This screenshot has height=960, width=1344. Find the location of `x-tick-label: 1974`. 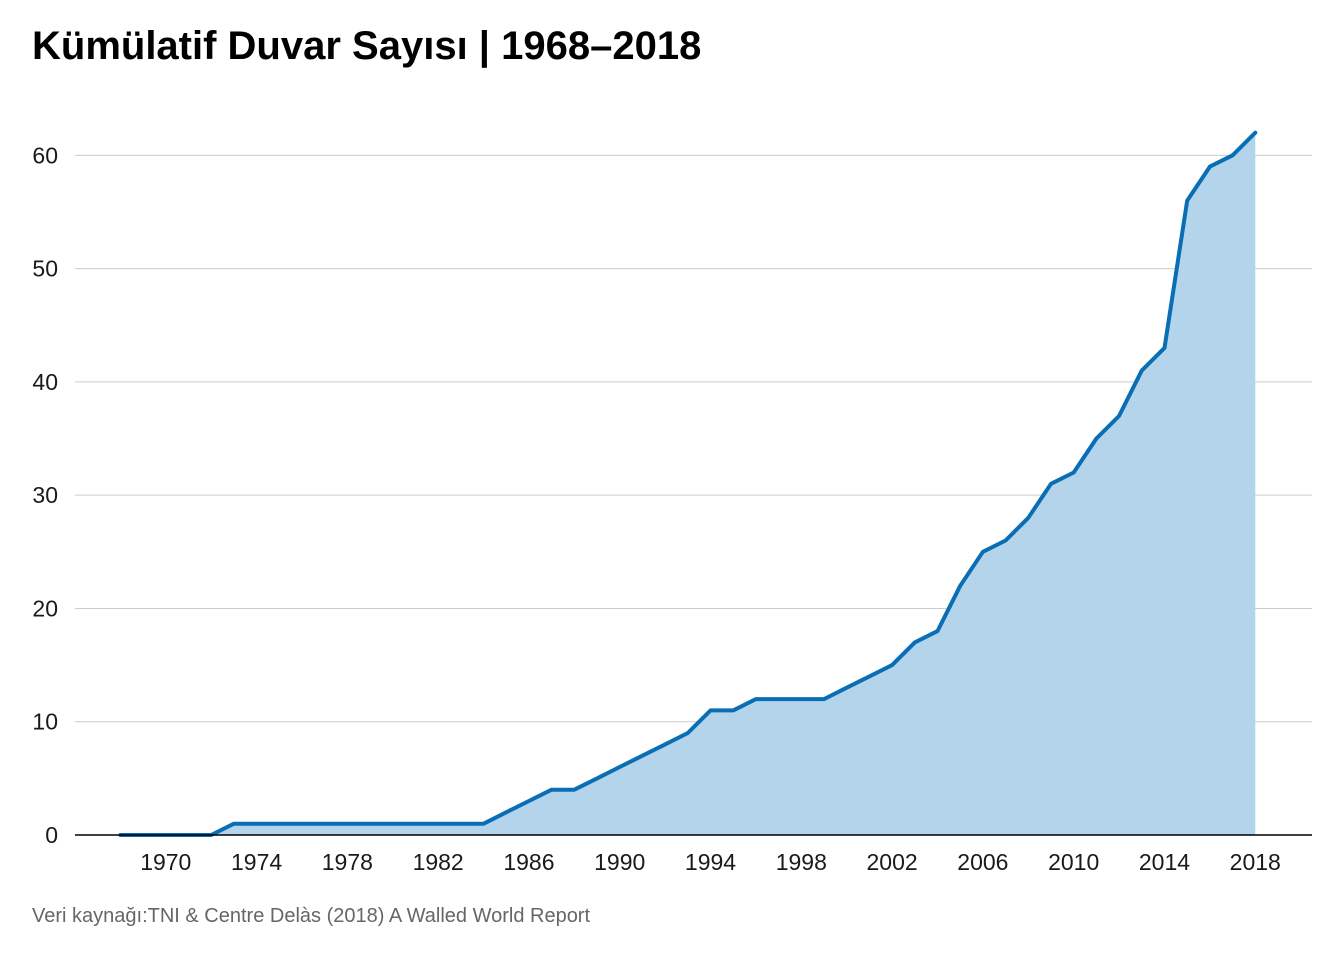

x-tick-label: 1974 is located at coordinates (256, 862).